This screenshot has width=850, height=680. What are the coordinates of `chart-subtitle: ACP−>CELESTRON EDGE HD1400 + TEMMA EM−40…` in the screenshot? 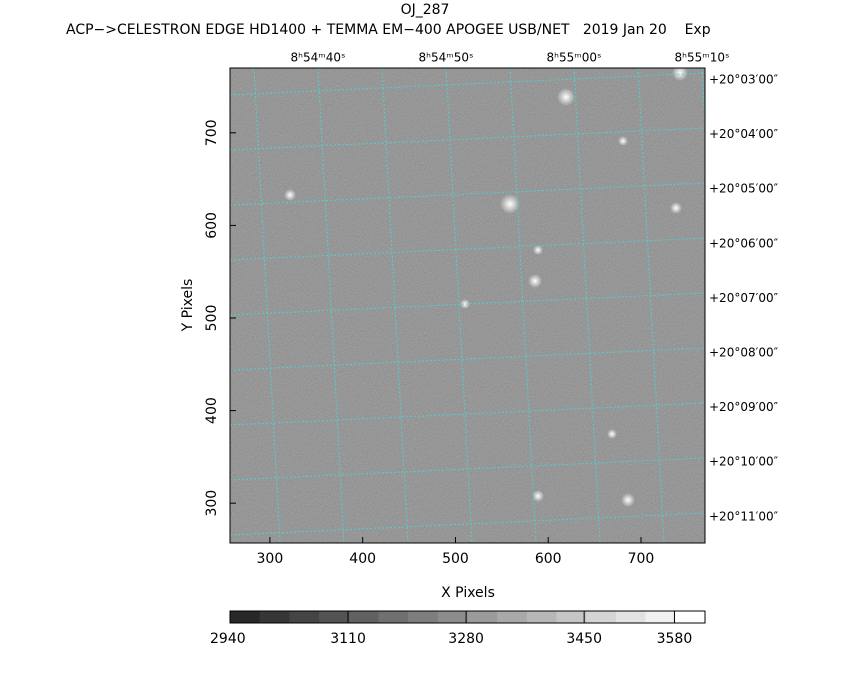 It's located at (388, 30).